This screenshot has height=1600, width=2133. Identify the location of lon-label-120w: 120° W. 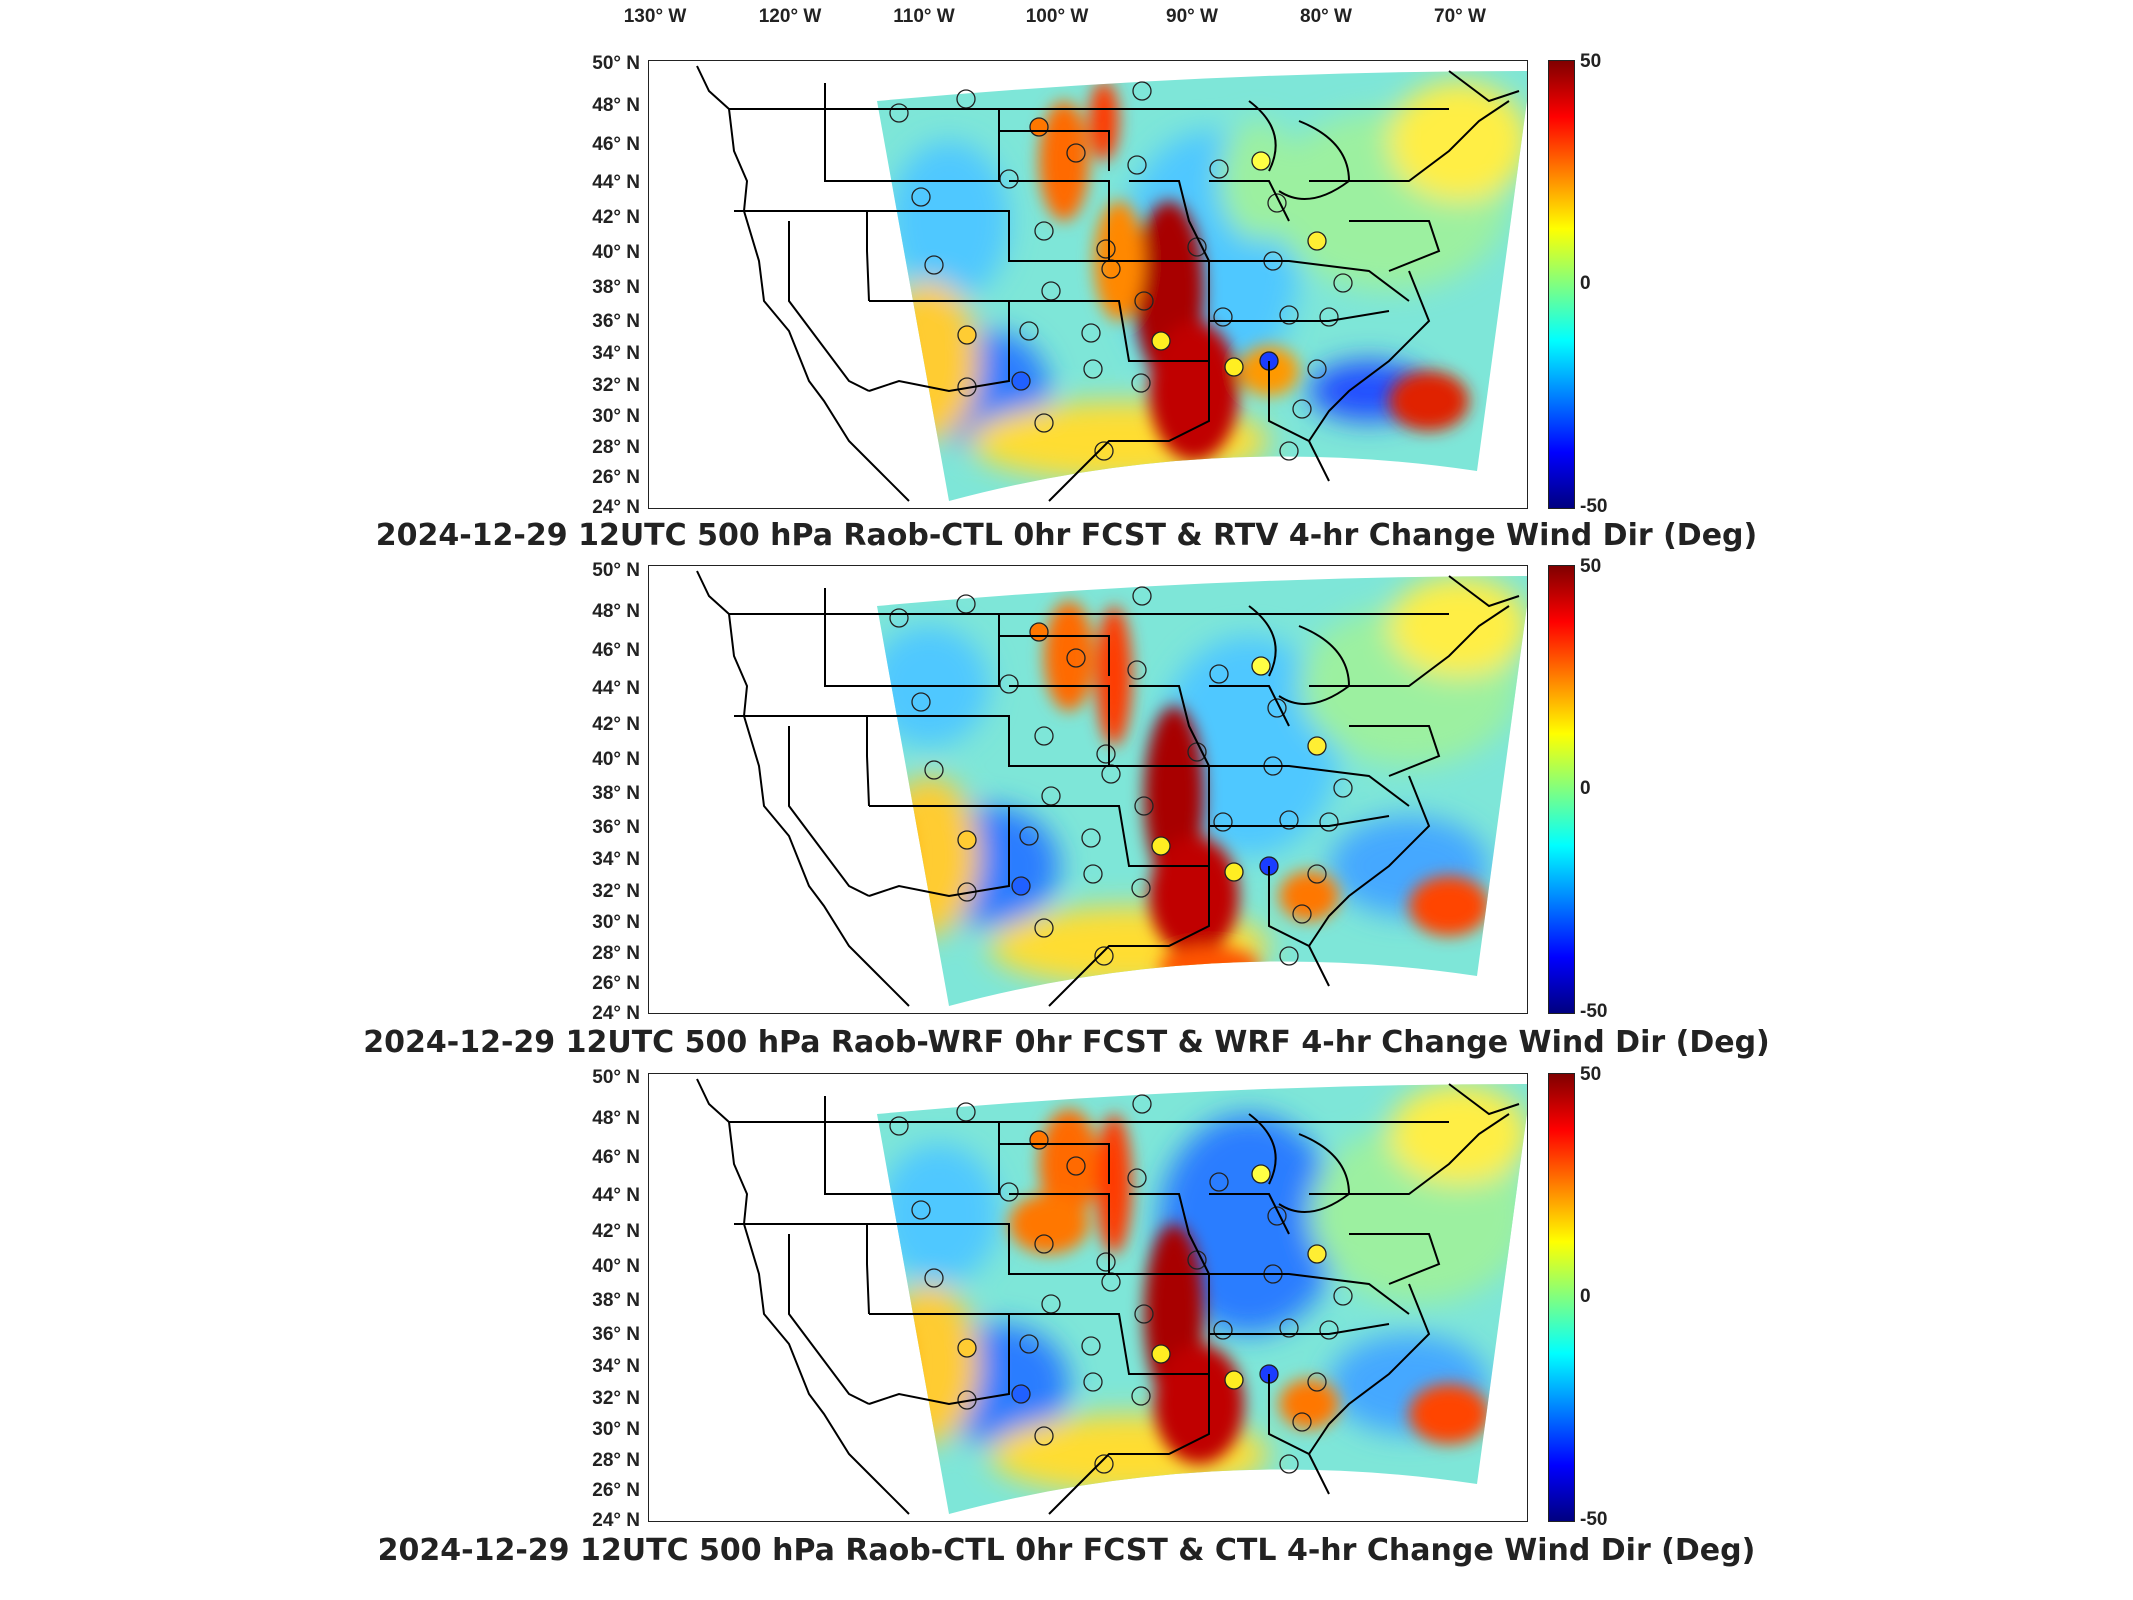
(790, 16).